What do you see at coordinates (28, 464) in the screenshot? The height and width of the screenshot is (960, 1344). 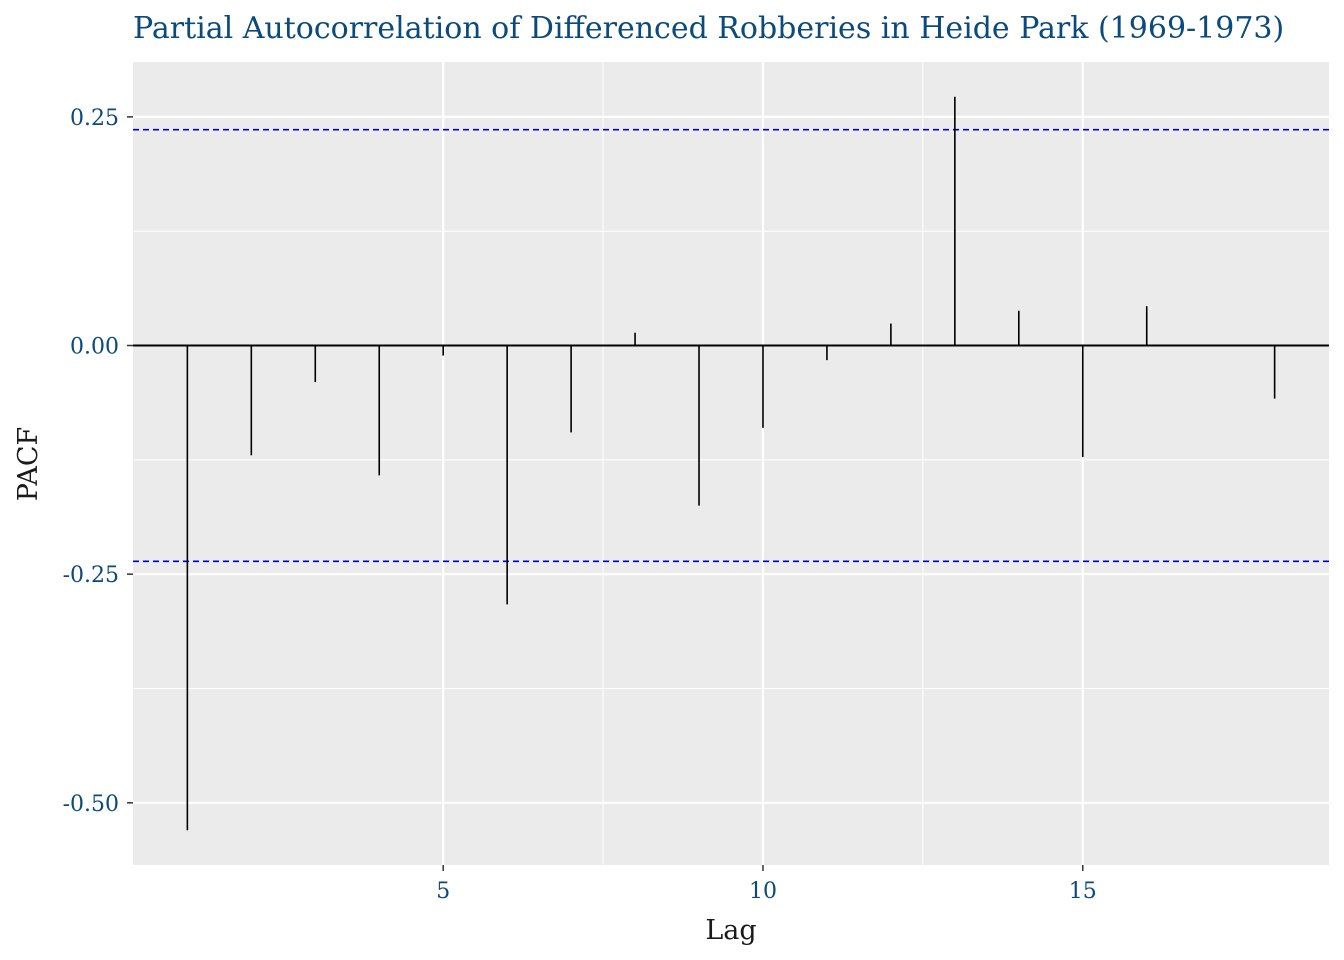 I see `y-axis-title: PACF` at bounding box center [28, 464].